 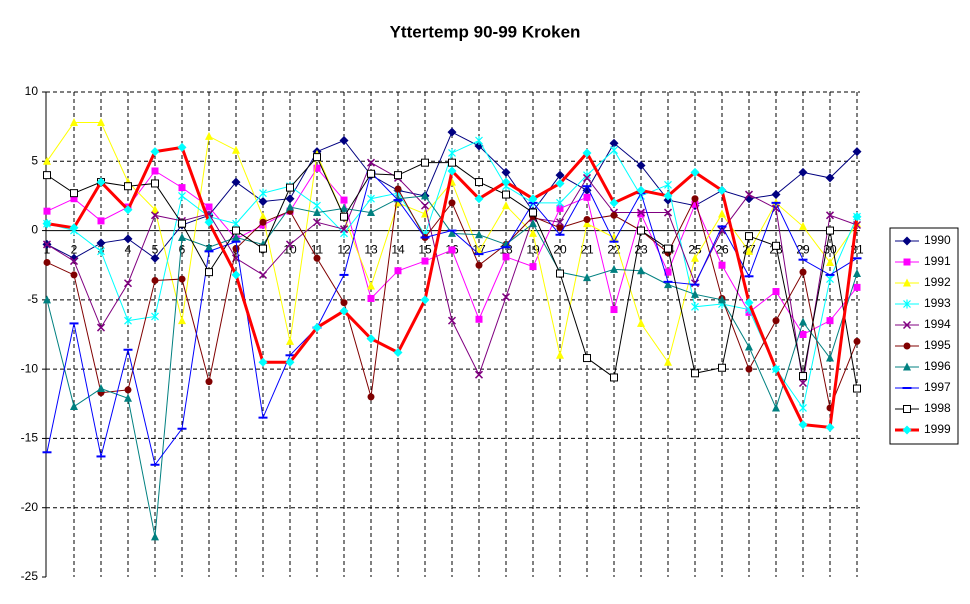 What do you see at coordinates (128, 250) in the screenshot?
I see `x-tick-label: 4` at bounding box center [128, 250].